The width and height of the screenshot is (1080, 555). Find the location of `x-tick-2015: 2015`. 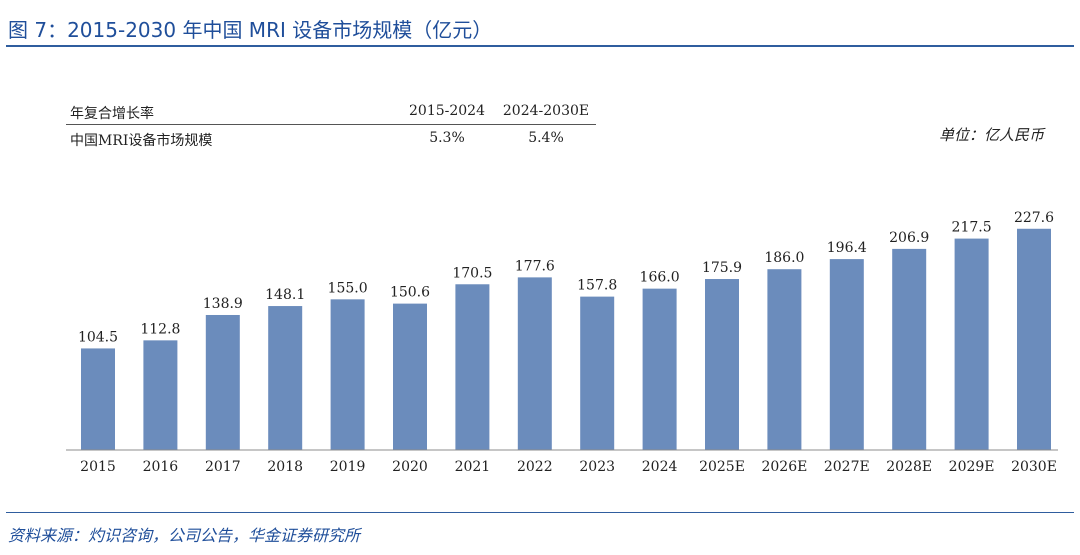

x-tick-2015: 2015 is located at coordinates (98, 467).